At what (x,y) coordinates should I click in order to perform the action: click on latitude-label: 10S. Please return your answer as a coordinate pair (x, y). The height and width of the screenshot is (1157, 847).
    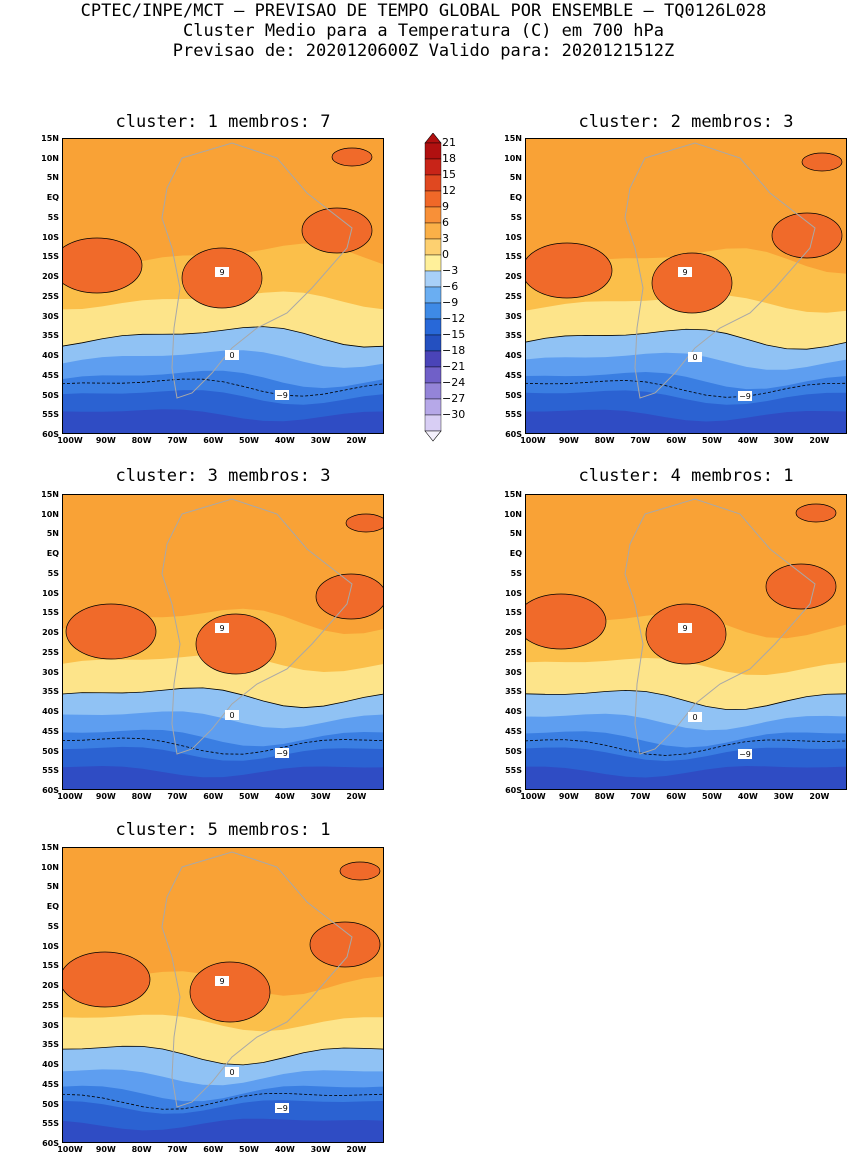
    Looking at the image, I should click on (513, 237).